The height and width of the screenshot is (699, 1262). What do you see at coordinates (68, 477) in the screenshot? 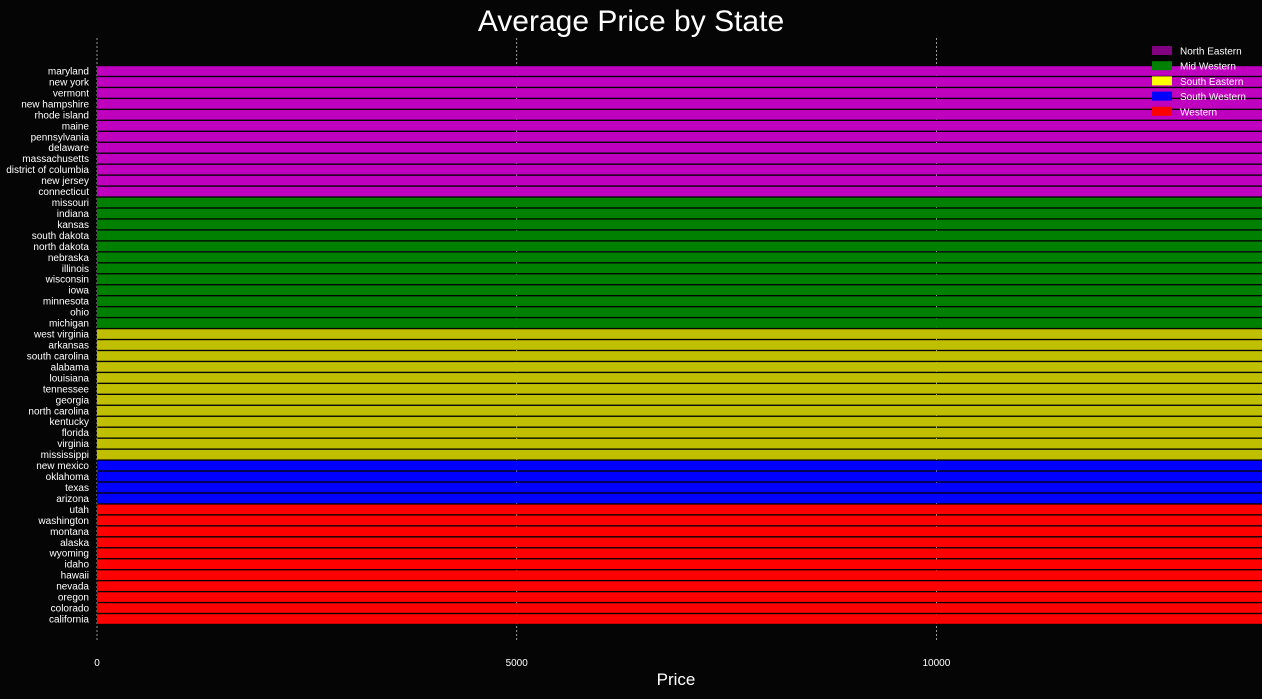
I see `y-tick-label: oklahoma` at bounding box center [68, 477].